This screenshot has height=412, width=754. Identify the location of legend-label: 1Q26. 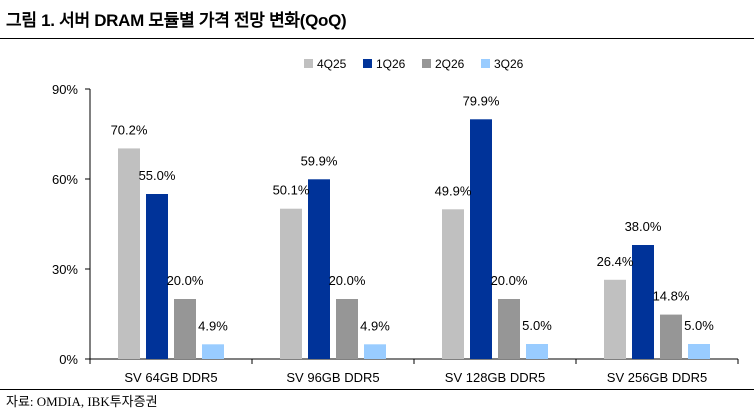
(391, 64).